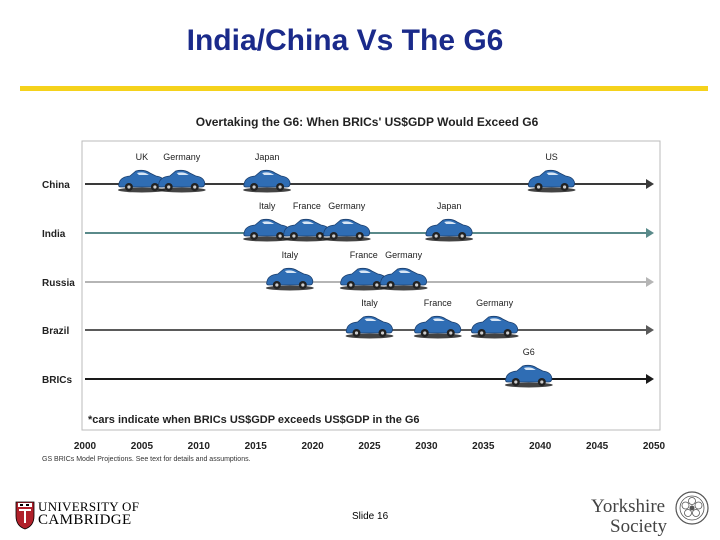  What do you see at coordinates (369, 446) in the screenshot?
I see `x-tick-label: 2025` at bounding box center [369, 446].